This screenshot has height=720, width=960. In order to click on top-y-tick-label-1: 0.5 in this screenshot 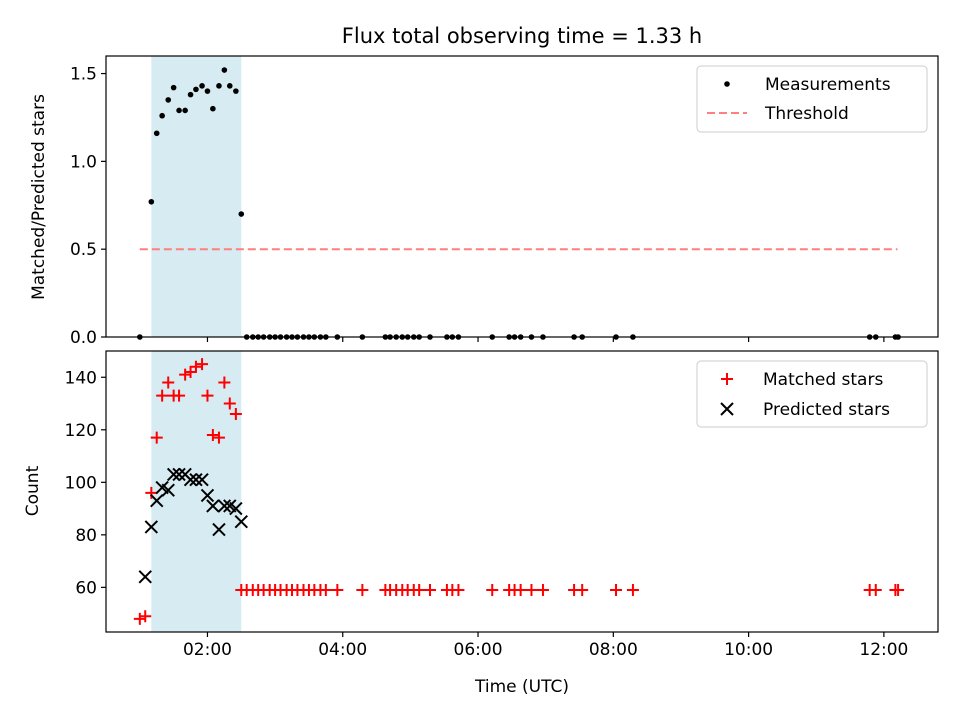, I will do `click(83, 250)`.